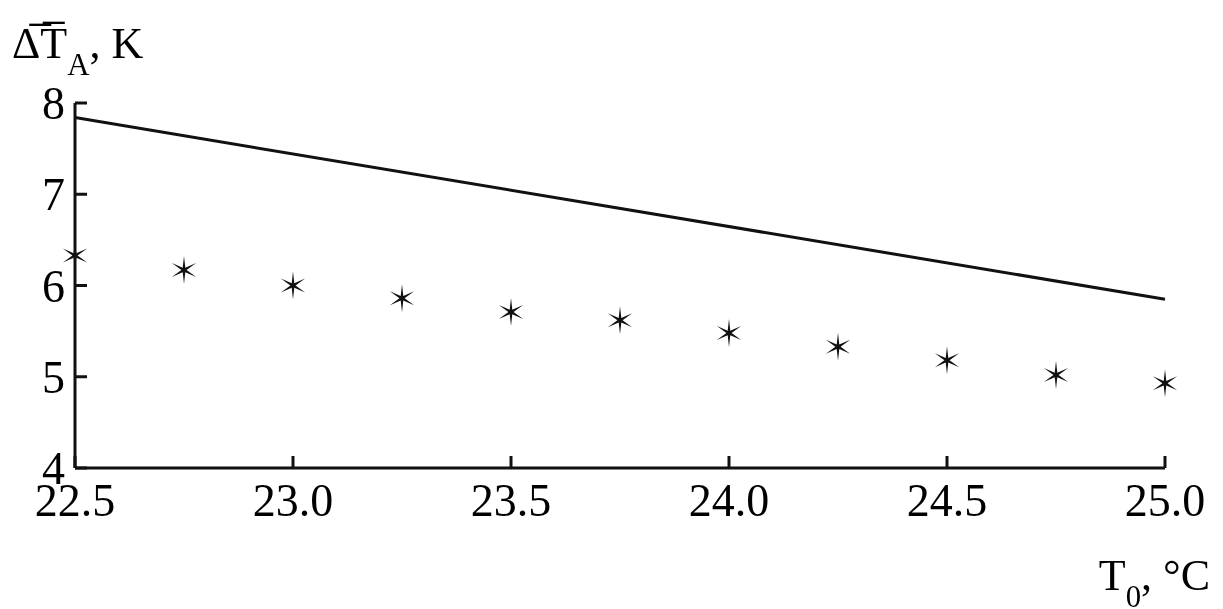  What do you see at coordinates (53, 286) in the screenshot?
I see `y-tick-label: 6` at bounding box center [53, 286].